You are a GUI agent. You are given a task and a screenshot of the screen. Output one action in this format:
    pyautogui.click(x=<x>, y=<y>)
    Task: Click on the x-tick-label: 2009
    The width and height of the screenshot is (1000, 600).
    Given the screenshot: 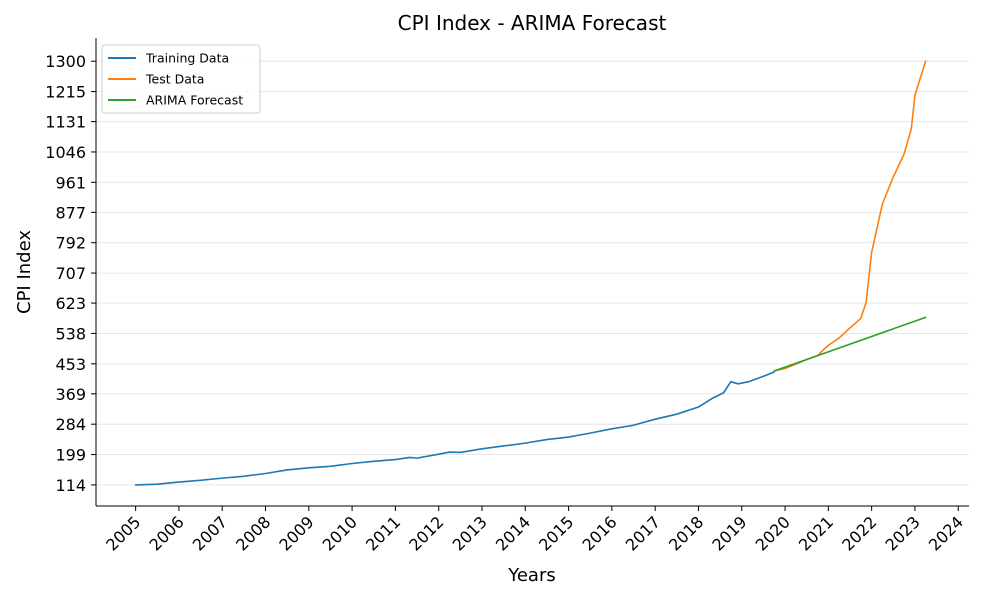 What is the action you would take?
    pyautogui.click(x=296, y=533)
    